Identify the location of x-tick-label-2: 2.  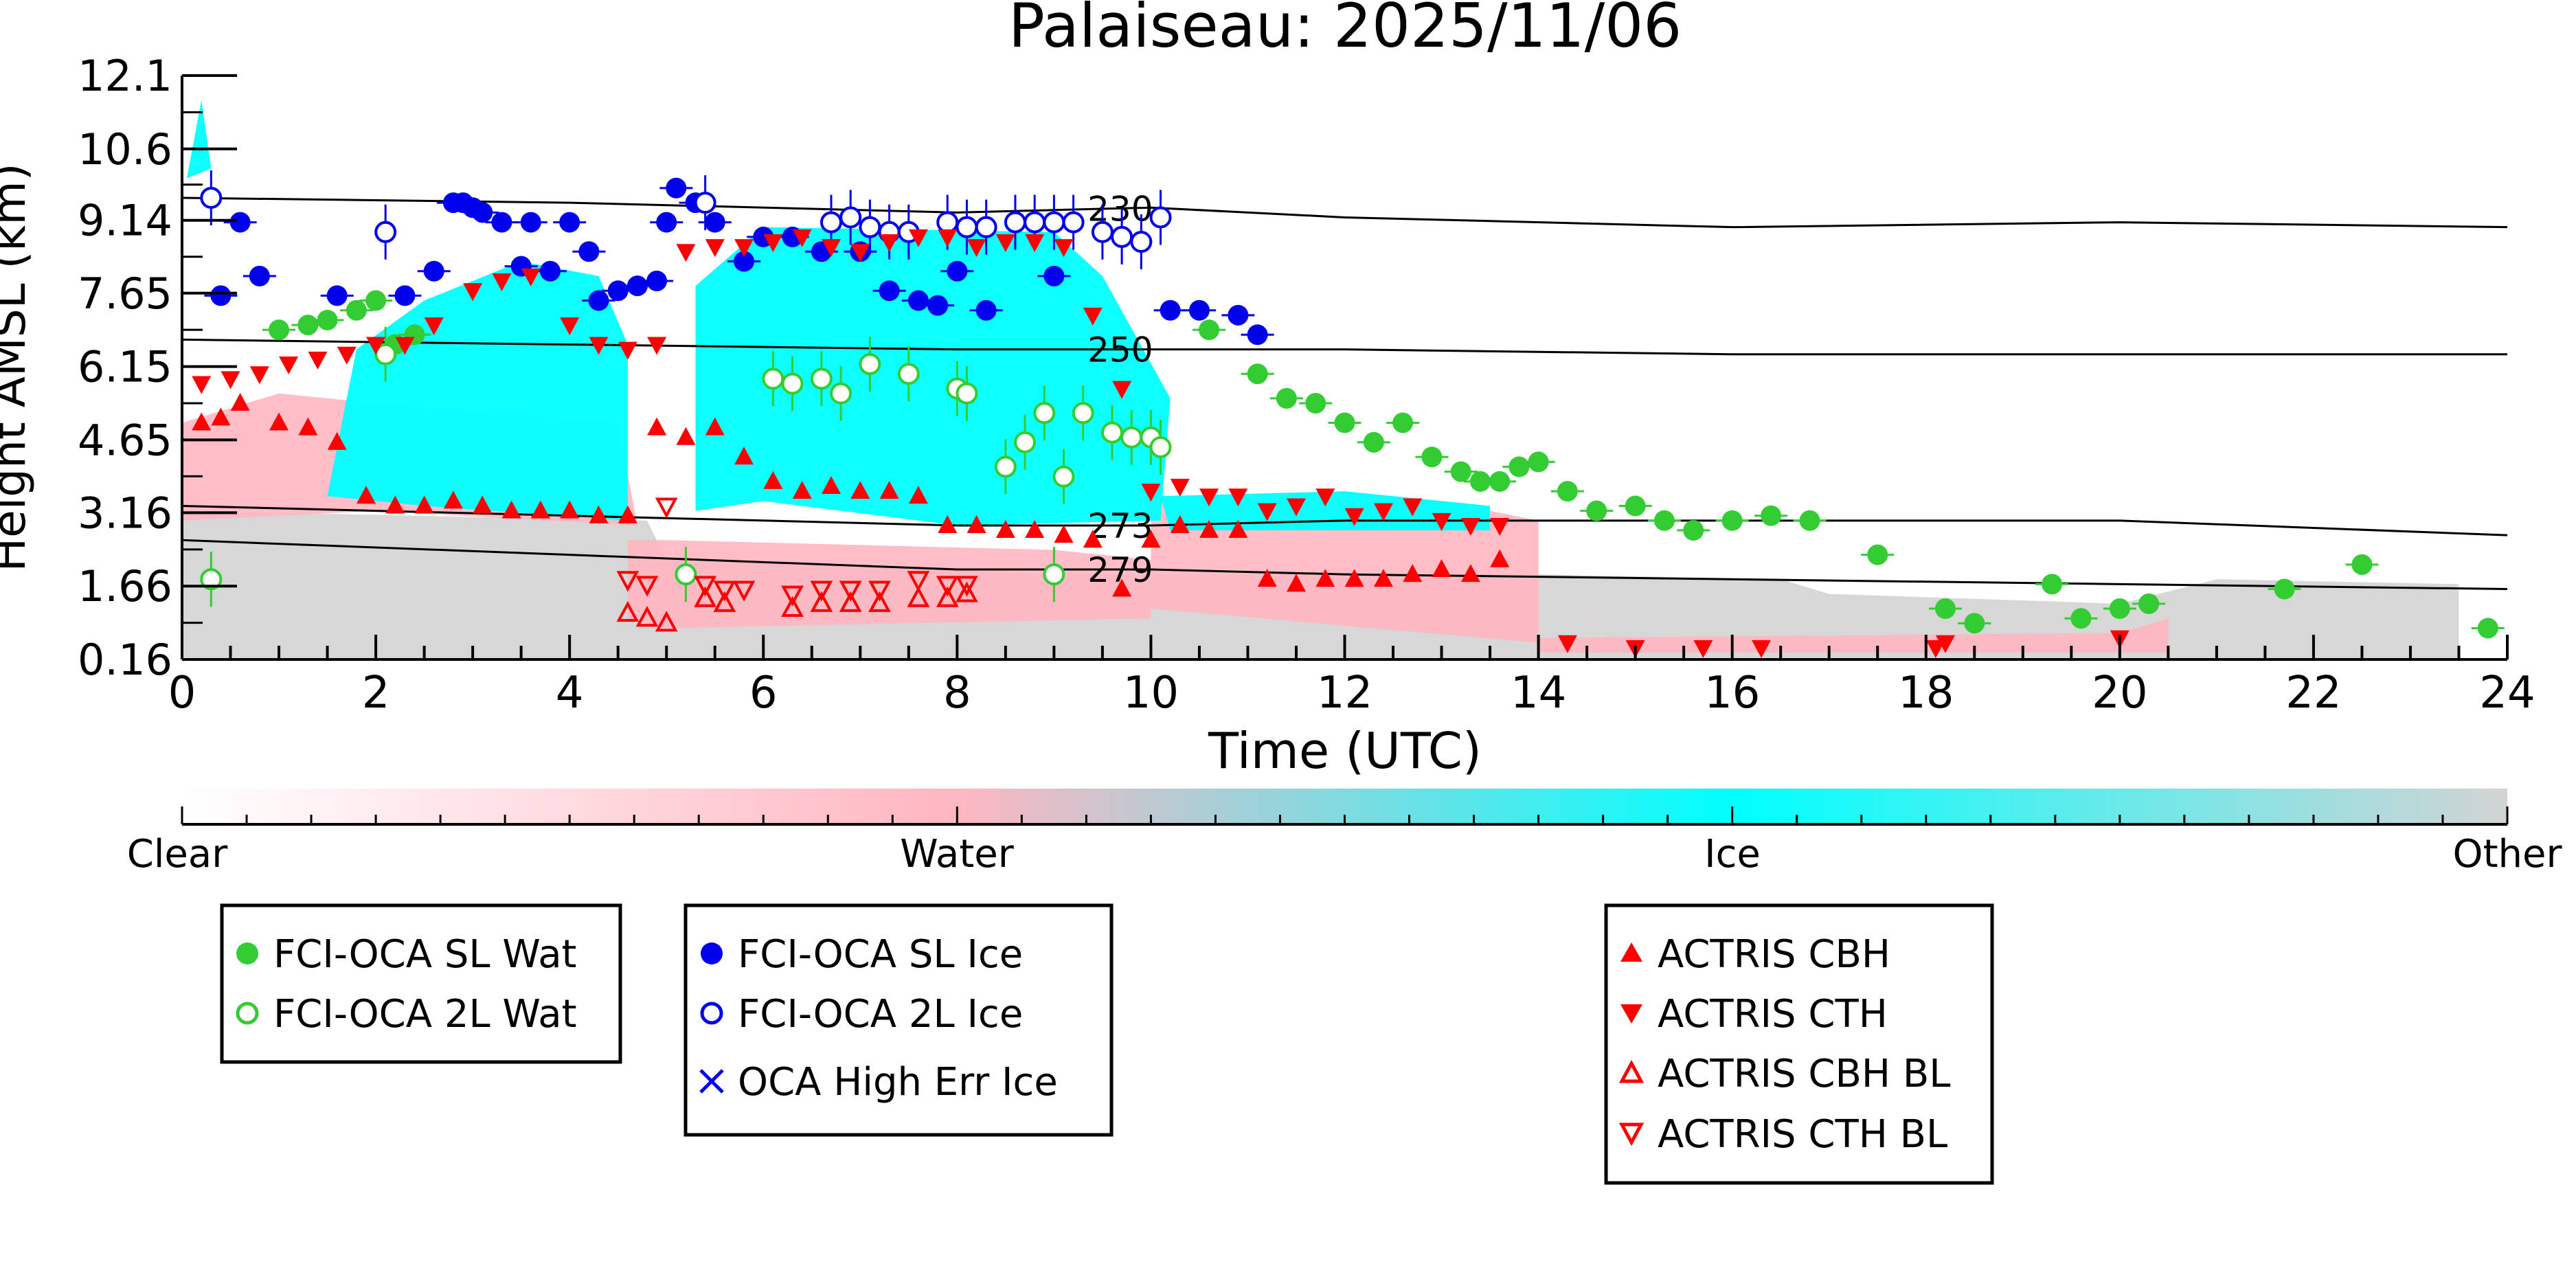
(376, 693).